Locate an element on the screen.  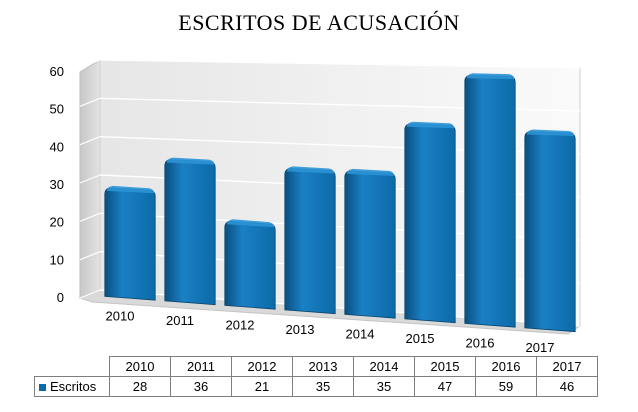
bar-2011 is located at coordinates (190, 231).